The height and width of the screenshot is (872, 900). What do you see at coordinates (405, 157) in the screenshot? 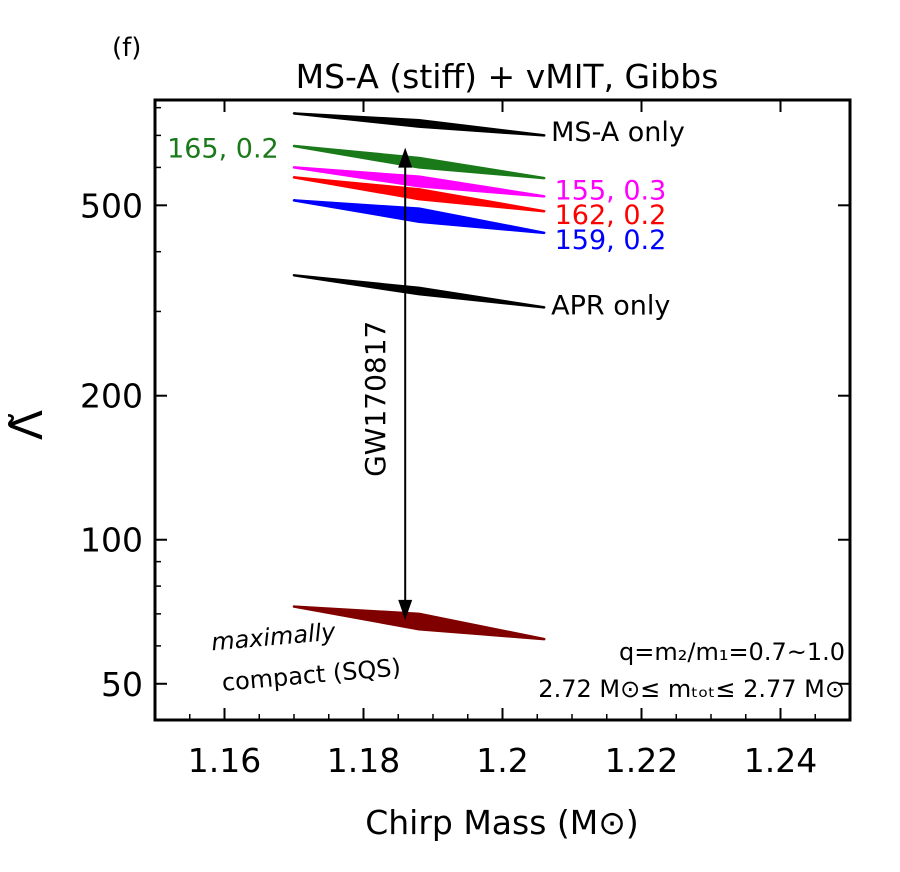
I see `arrow-head-top` at bounding box center [405, 157].